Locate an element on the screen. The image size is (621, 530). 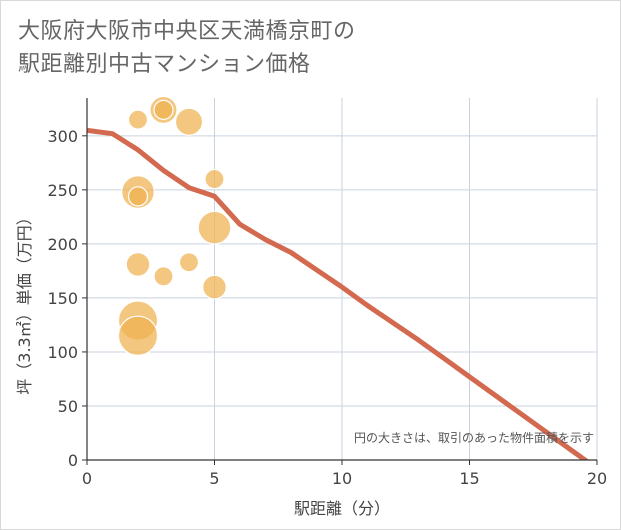
bubble-series is located at coordinates (174, 225).